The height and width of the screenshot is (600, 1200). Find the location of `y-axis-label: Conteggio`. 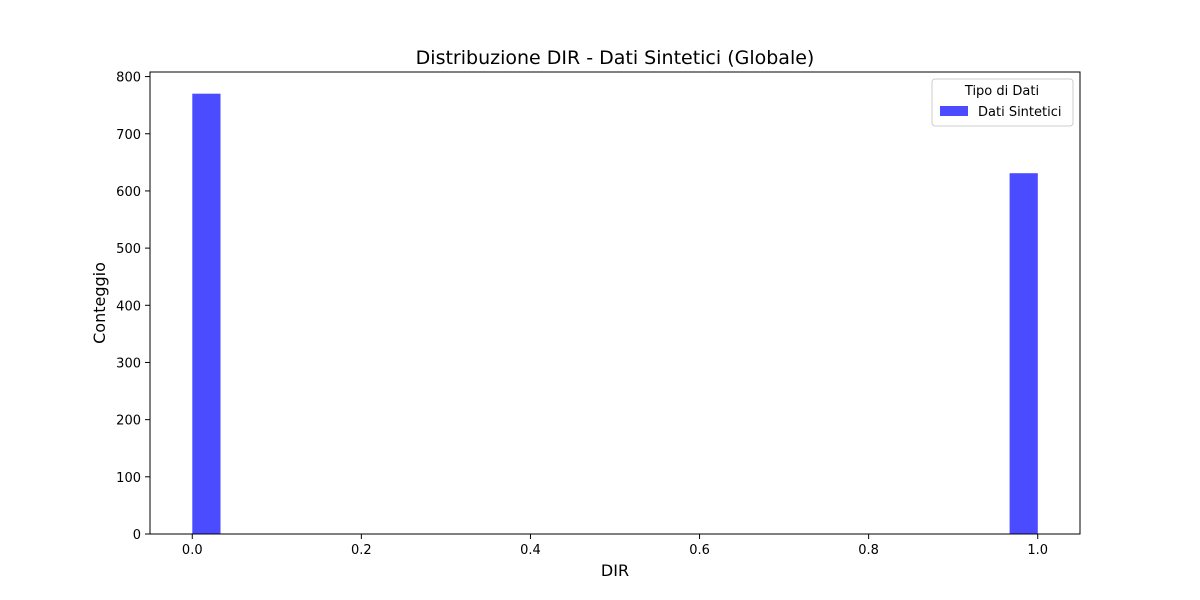

y-axis-label: Conteggio is located at coordinates (99, 303).